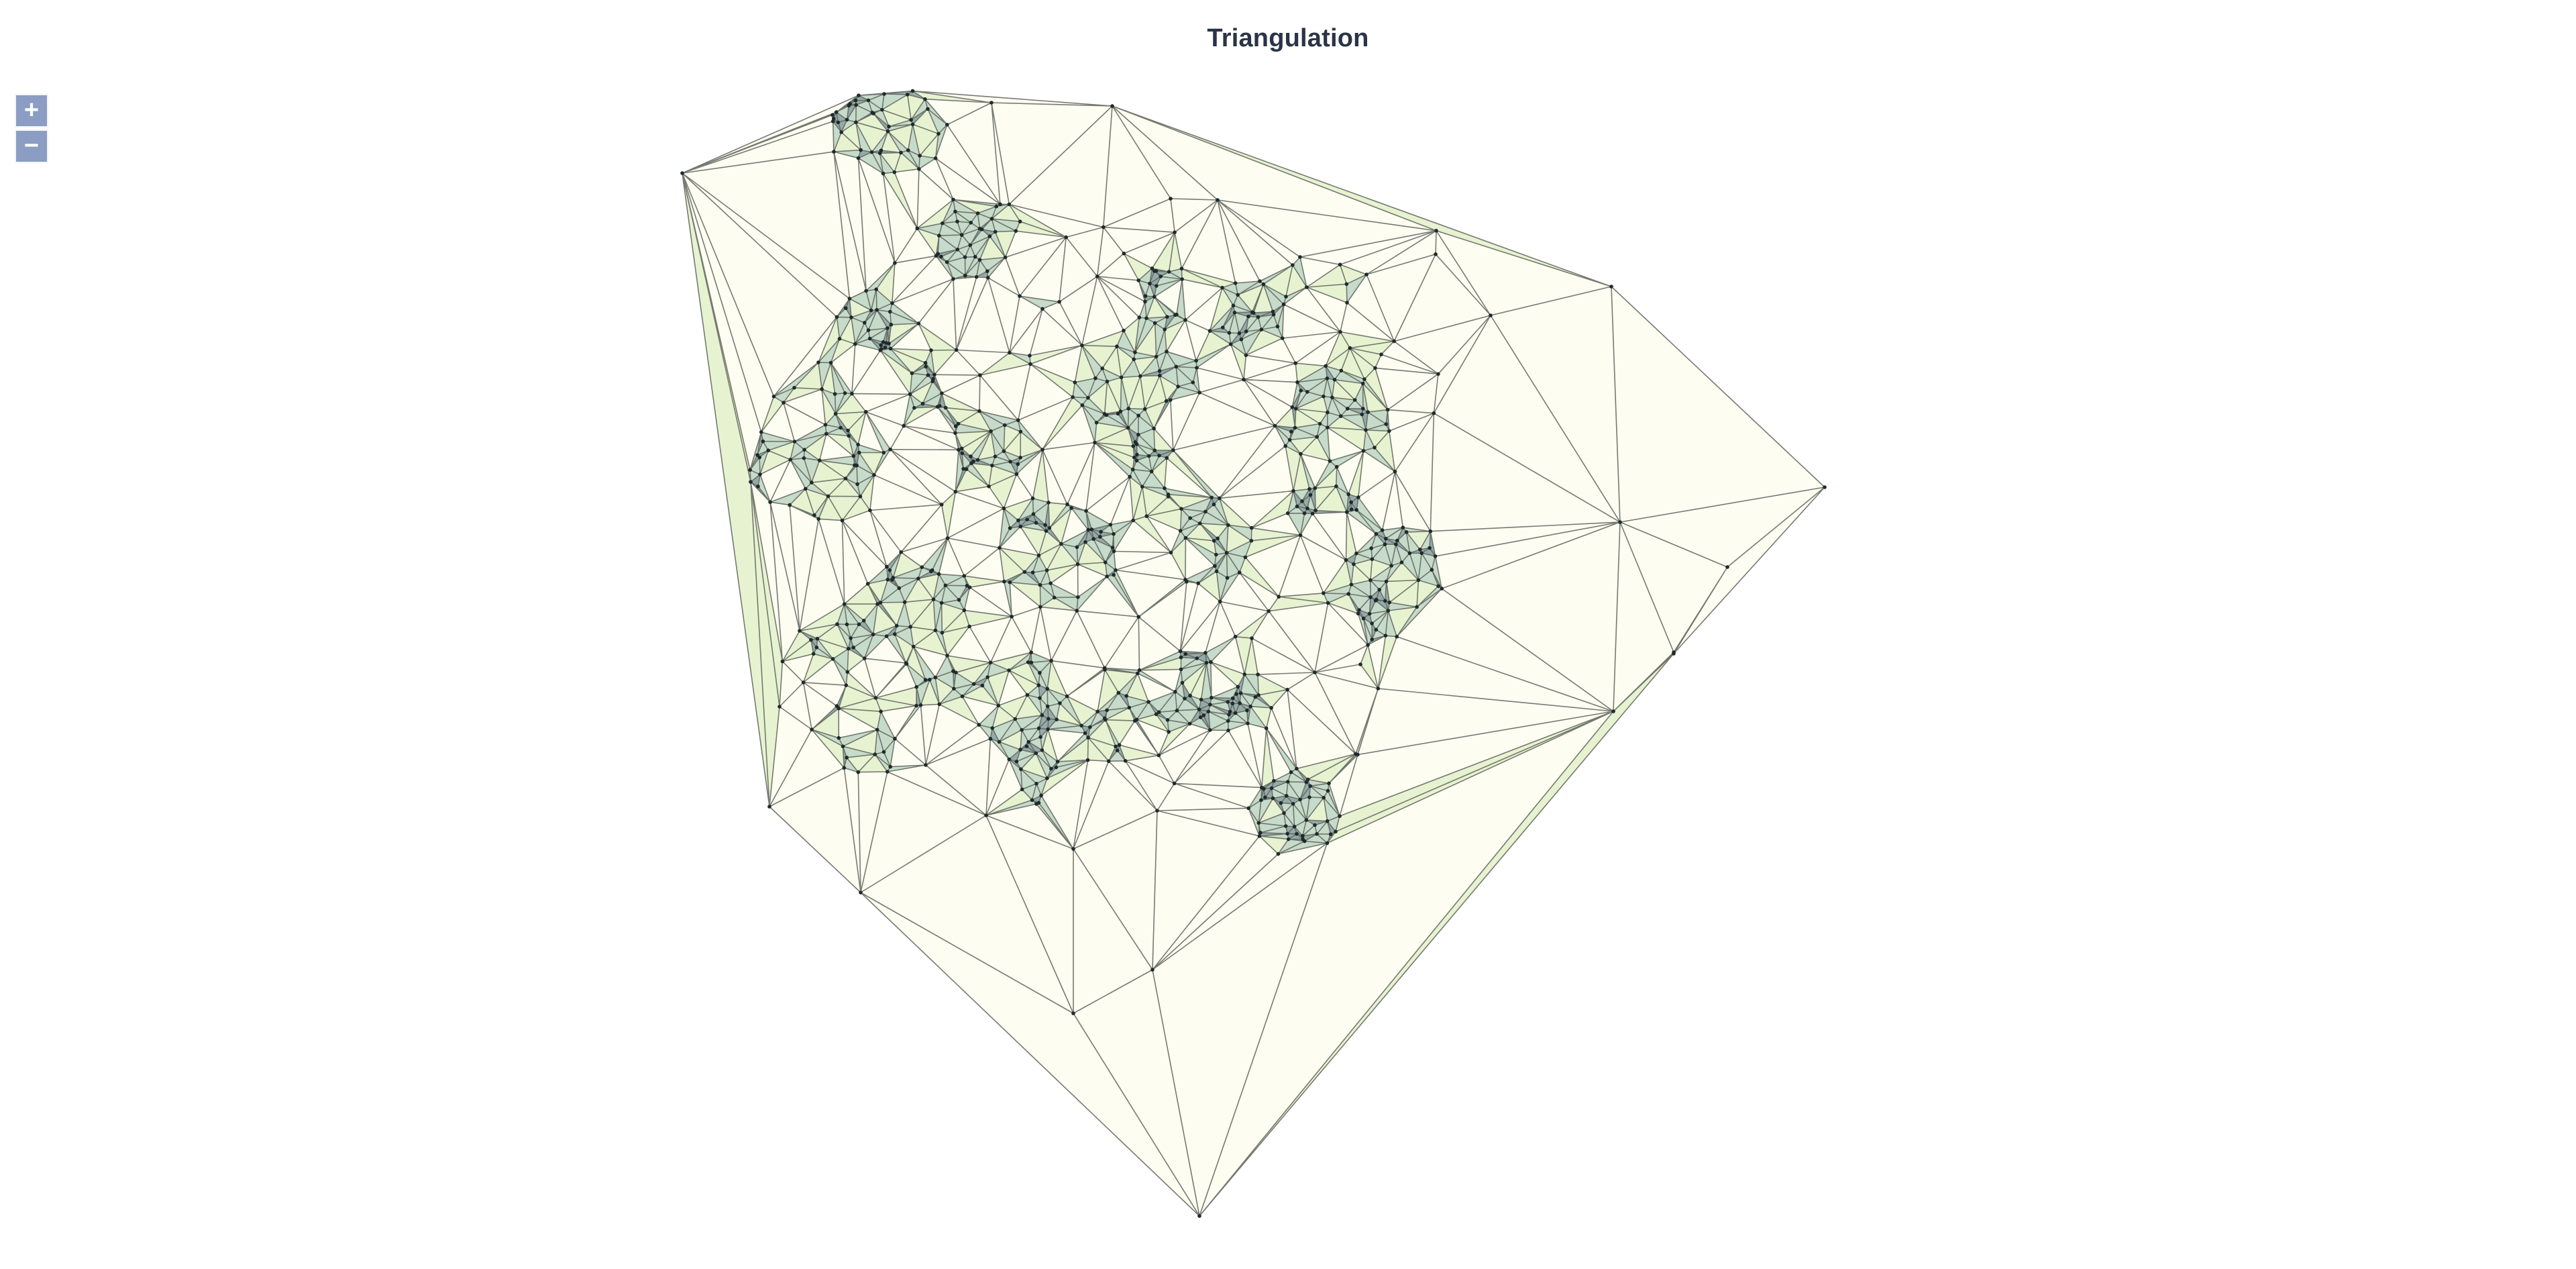 The height and width of the screenshot is (1269, 2576). What do you see at coordinates (31, 146) in the screenshot?
I see `zoom-out-button: −` at bounding box center [31, 146].